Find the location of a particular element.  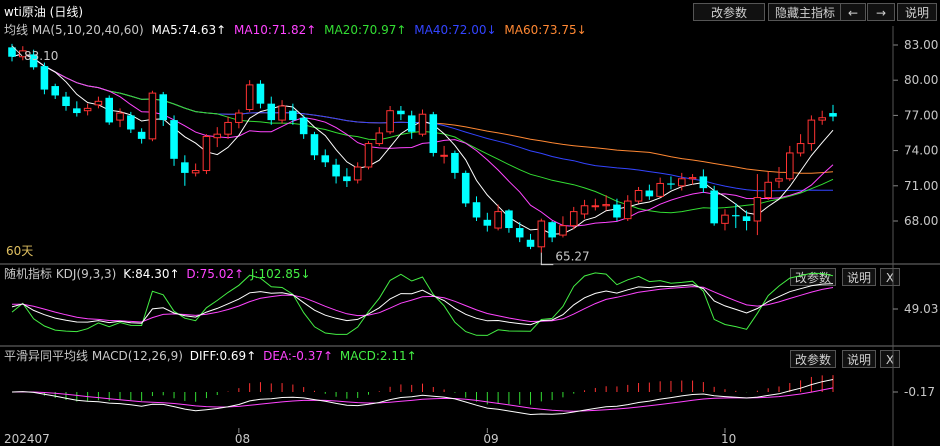

date-axis-label: 08 is located at coordinates (242, 439).